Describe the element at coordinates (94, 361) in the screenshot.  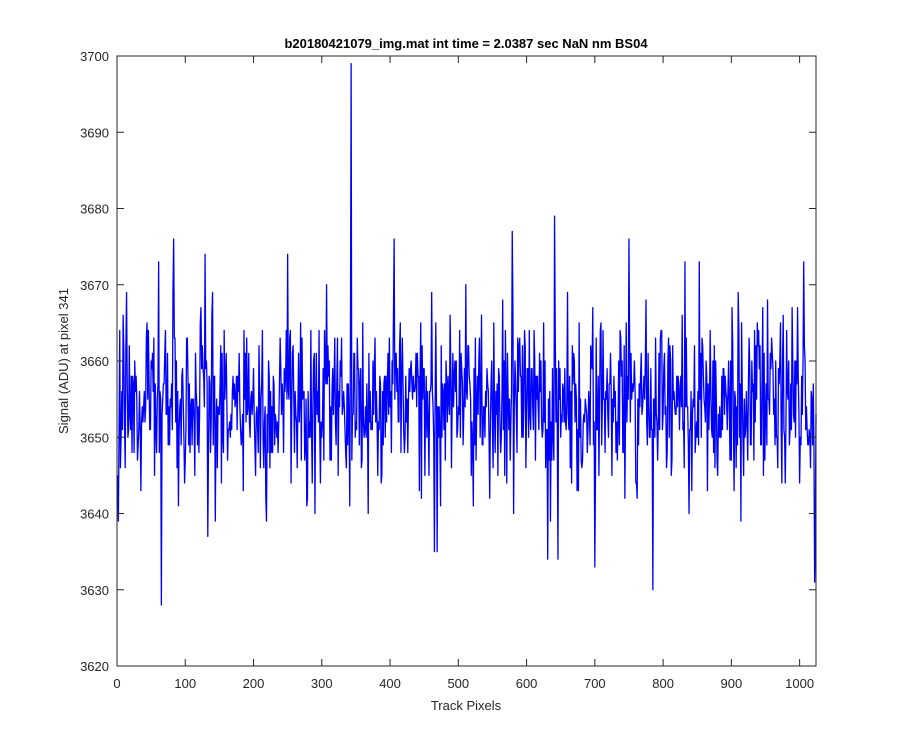
I see `y-tick-label: 3660` at that location.